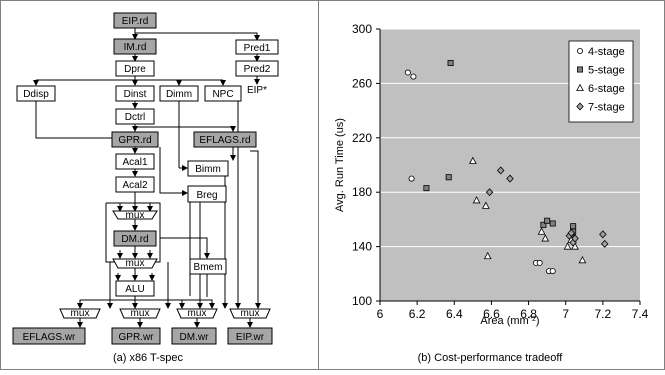 This screenshot has width=665, height=375. I want to click on block-dm-rd: DM.rd, so click(135, 238).